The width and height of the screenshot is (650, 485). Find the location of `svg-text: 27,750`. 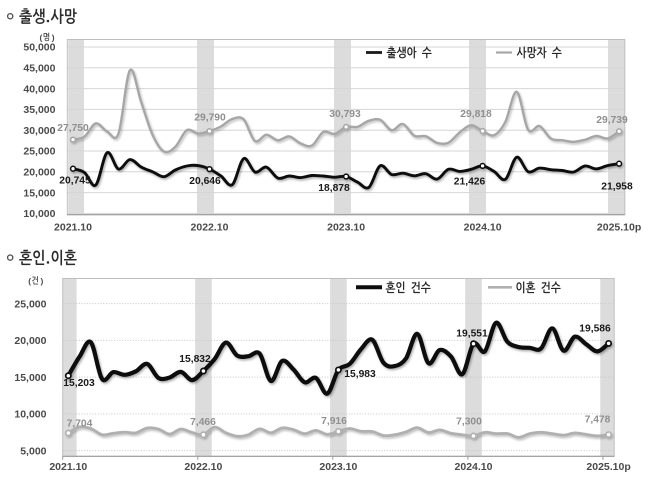

svg-text: 27,750 is located at coordinates (73, 128).